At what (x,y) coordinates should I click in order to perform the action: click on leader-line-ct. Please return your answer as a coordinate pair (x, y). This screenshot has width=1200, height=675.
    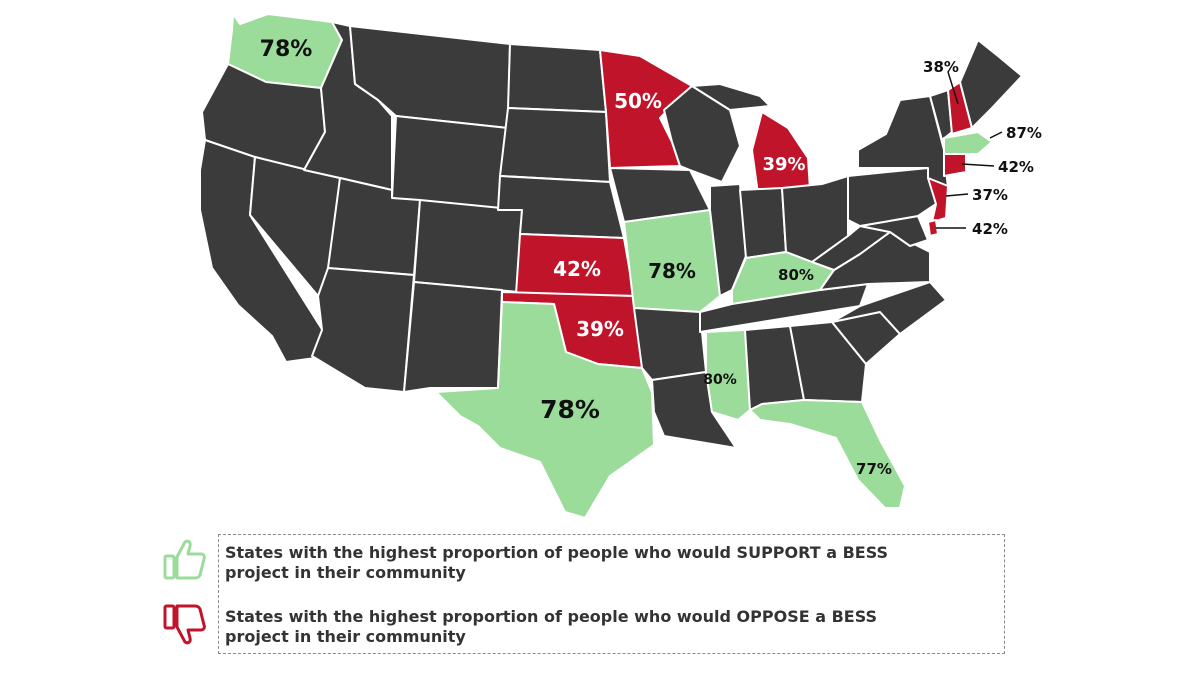
    Looking at the image, I should click on (978, 165).